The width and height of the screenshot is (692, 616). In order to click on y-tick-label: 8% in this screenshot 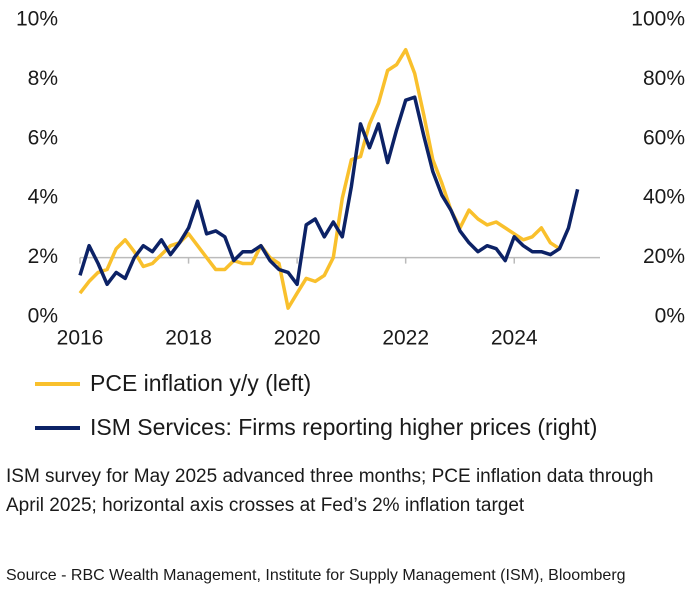, I will do `click(43, 78)`.